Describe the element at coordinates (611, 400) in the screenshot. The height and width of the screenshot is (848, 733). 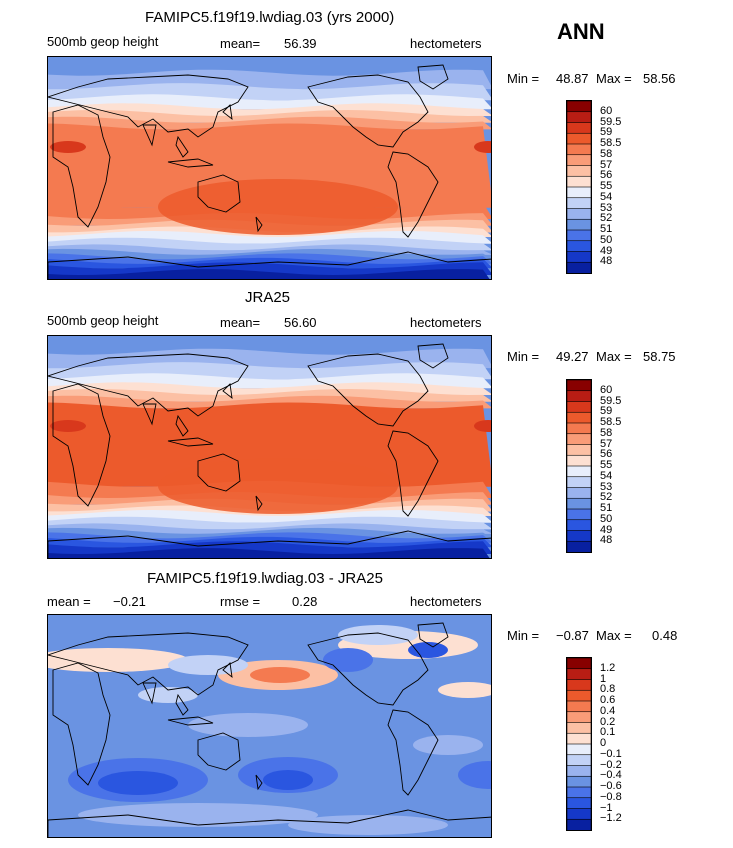
I see `colorbar-tick-label: 59.5` at that location.